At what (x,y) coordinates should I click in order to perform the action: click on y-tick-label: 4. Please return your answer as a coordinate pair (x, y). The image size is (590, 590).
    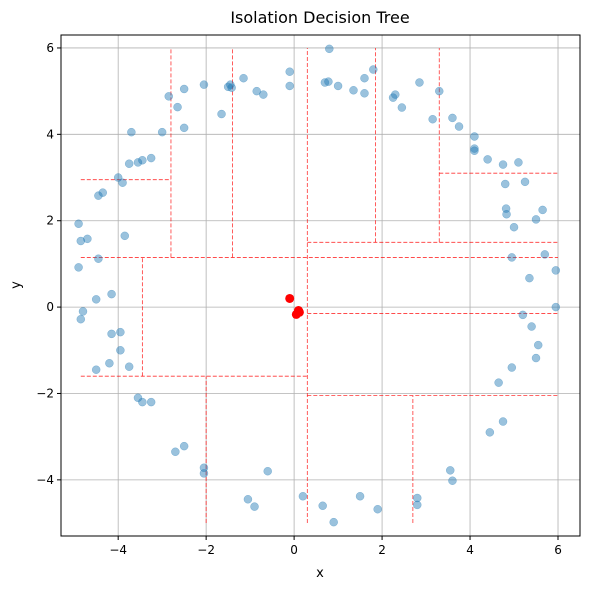
    Looking at the image, I should click on (50, 134).